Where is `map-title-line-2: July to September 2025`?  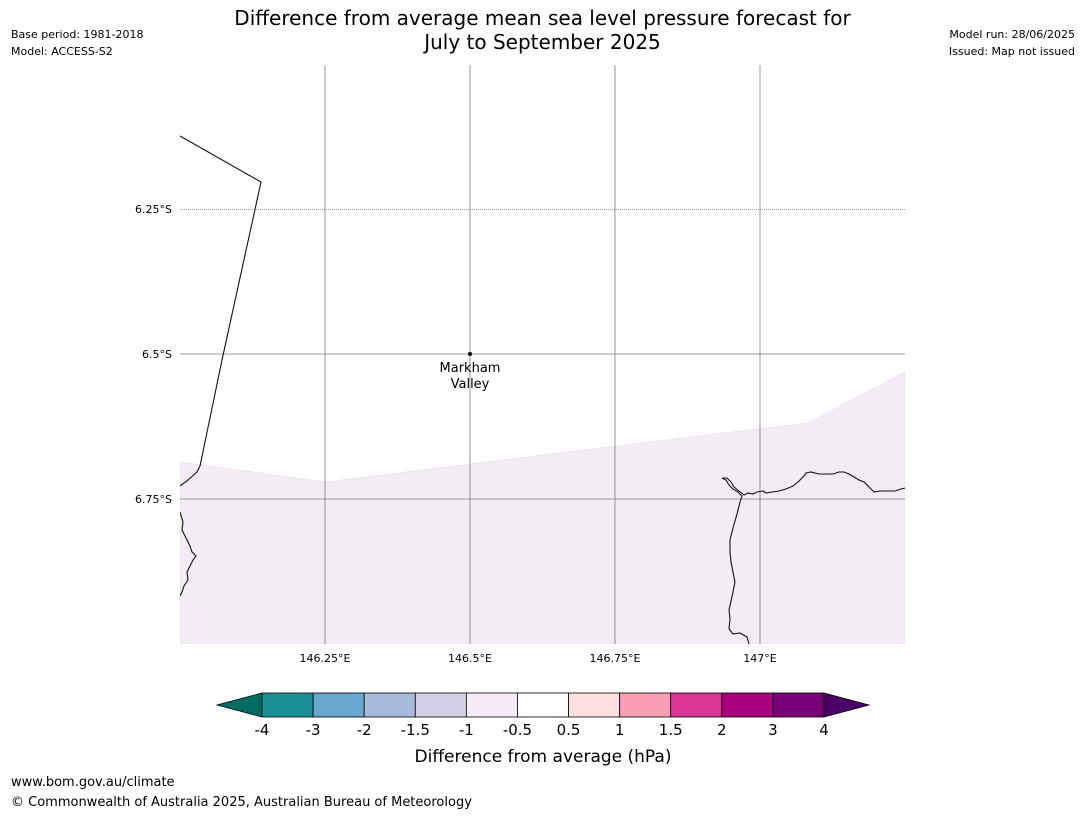
map-title-line-2: July to September 2025 is located at coordinates (542, 42).